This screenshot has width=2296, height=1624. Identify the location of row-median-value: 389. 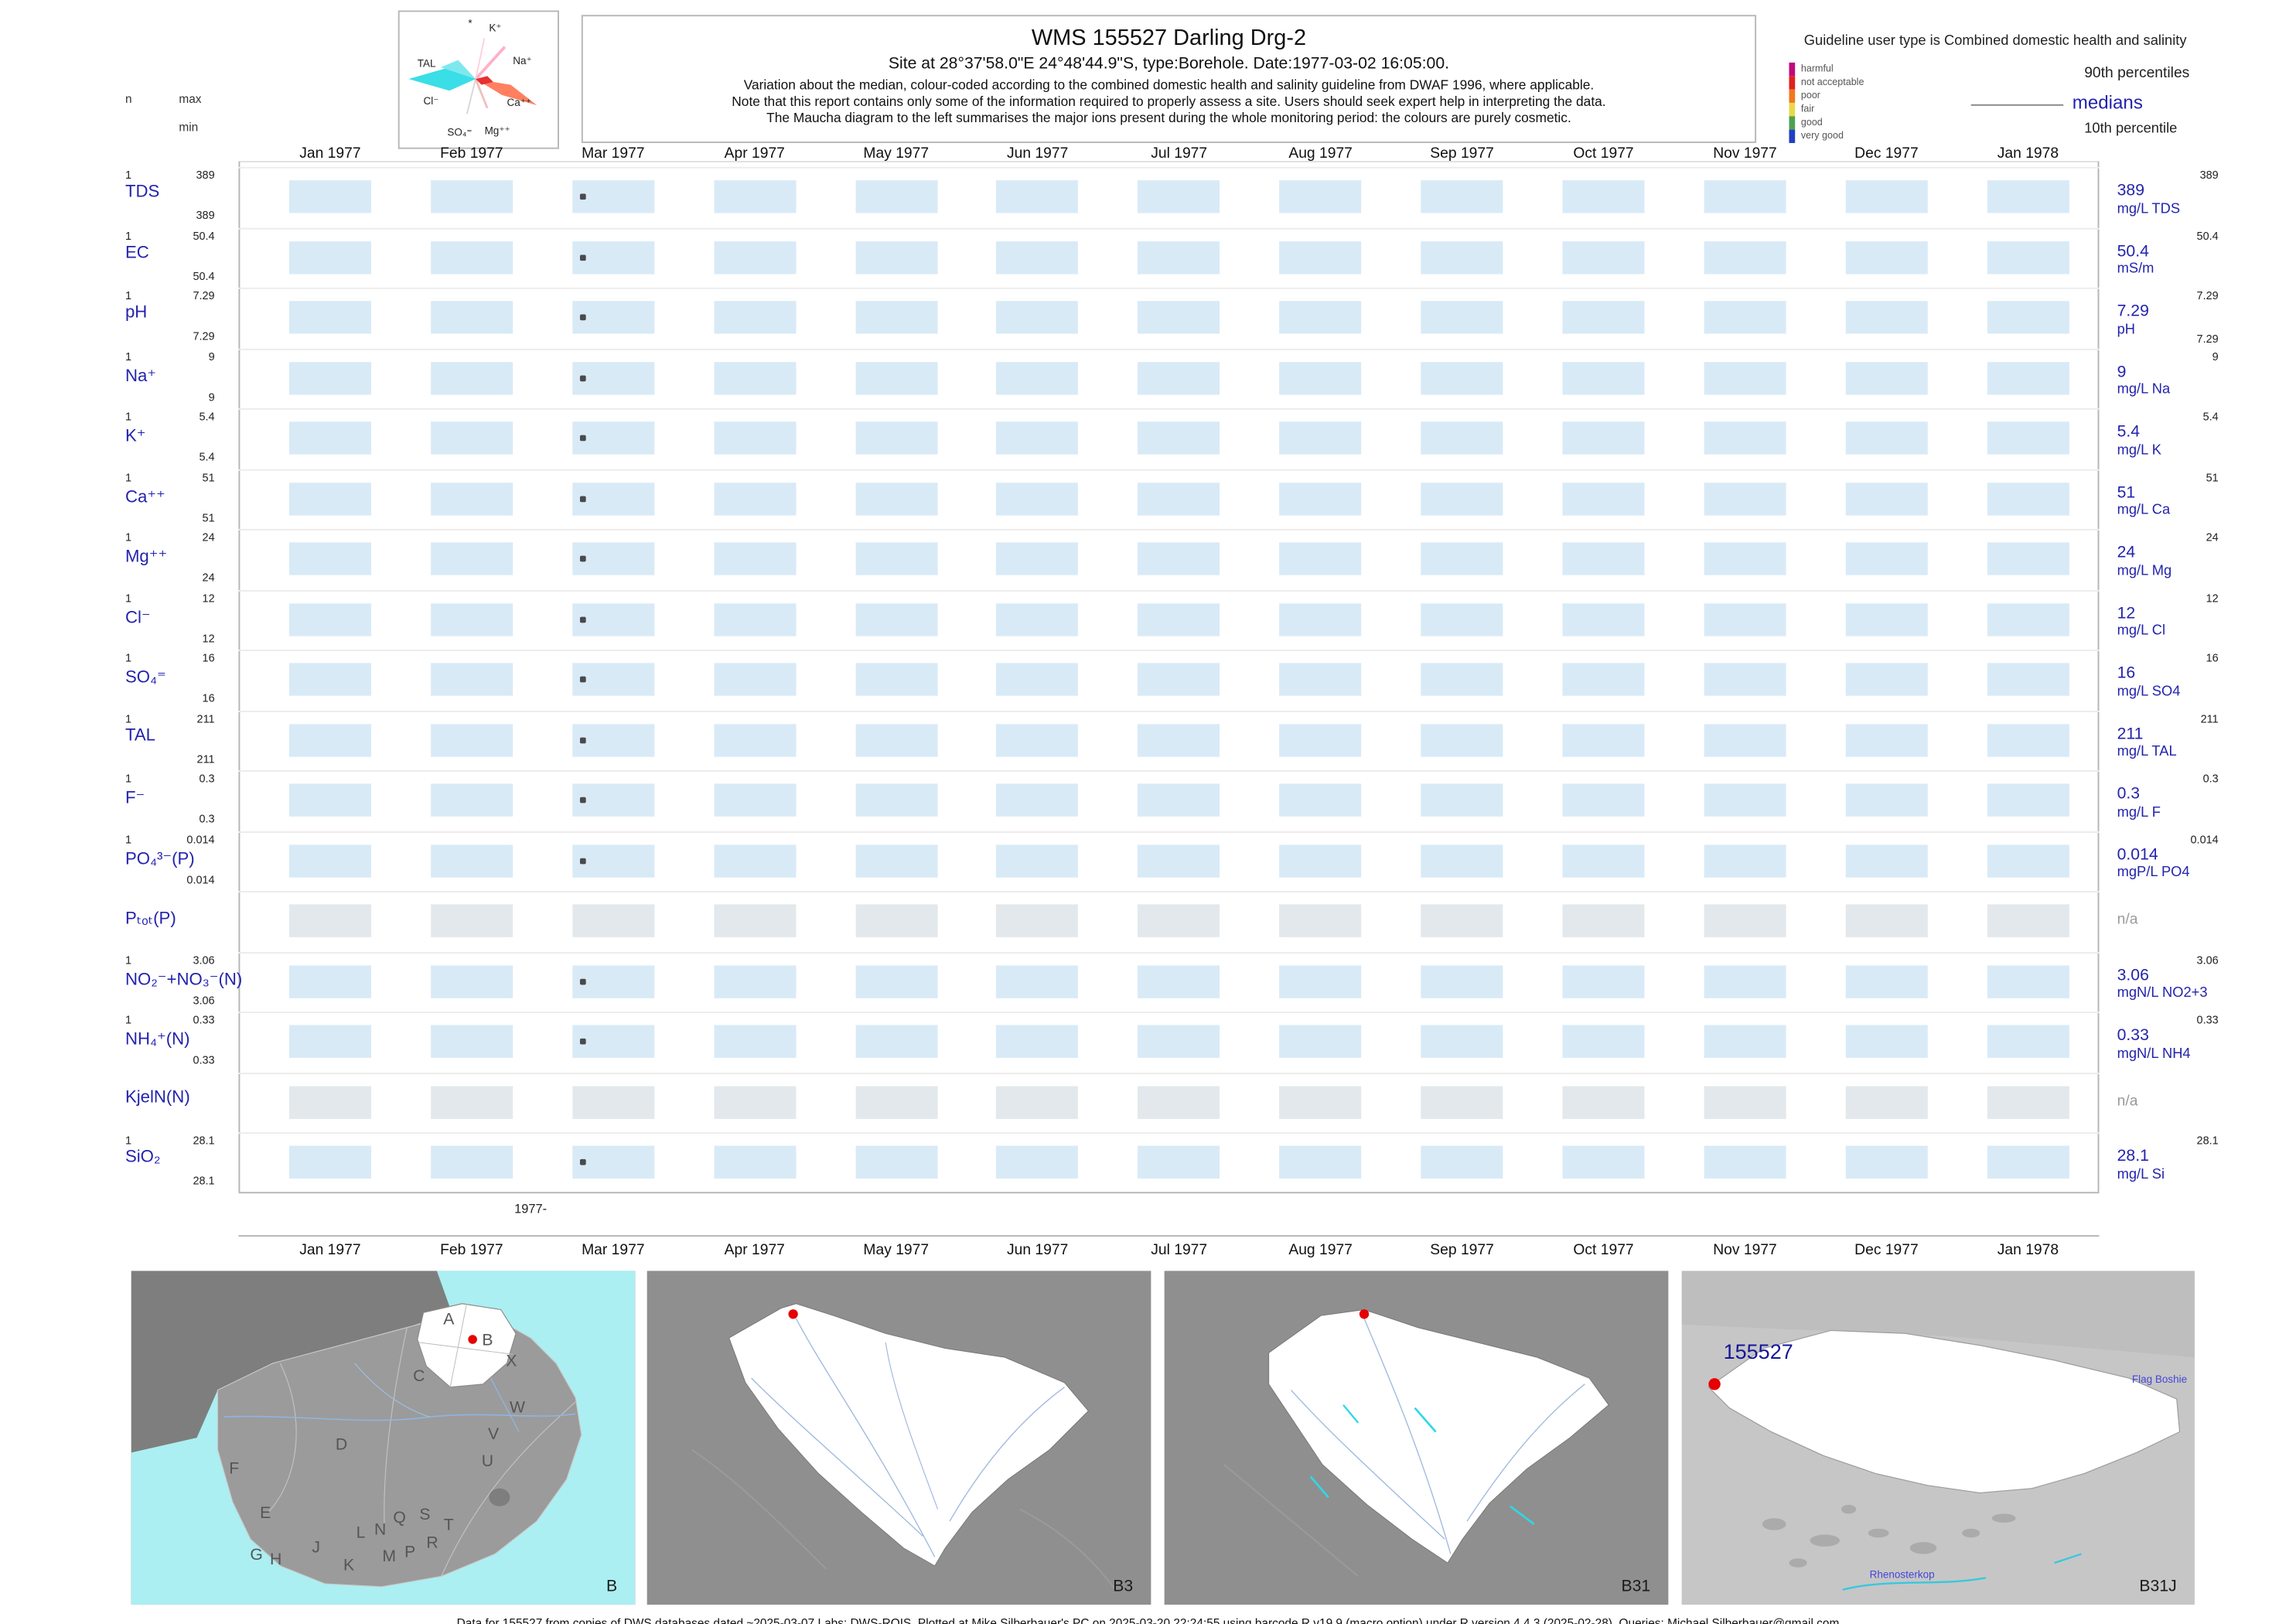
(2131, 191).